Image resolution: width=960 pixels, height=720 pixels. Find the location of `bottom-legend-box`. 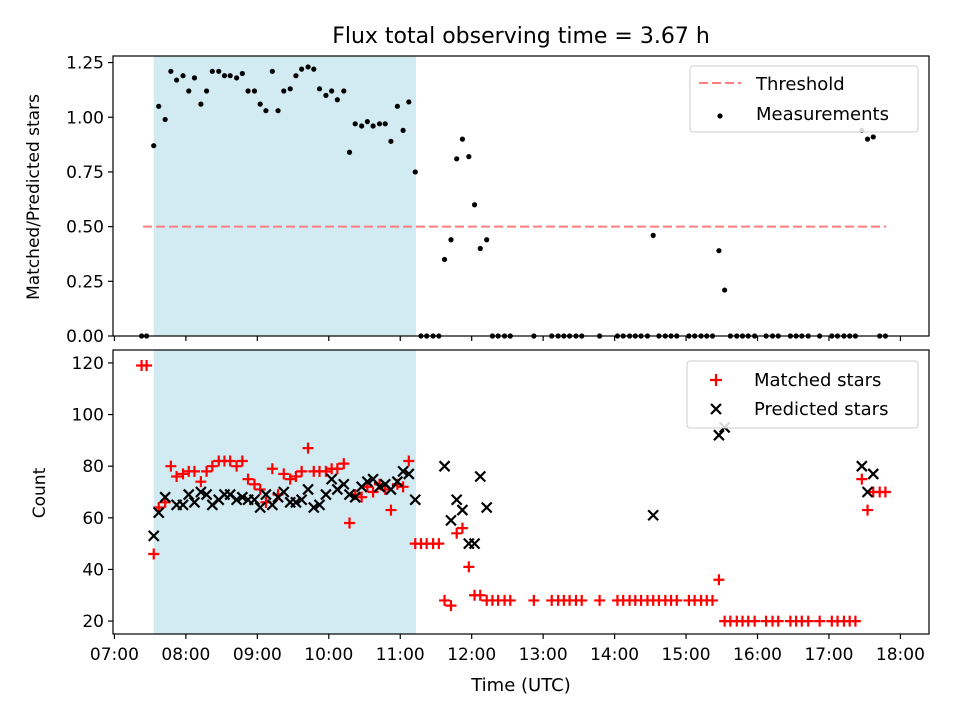

bottom-legend-box is located at coordinates (802, 394).